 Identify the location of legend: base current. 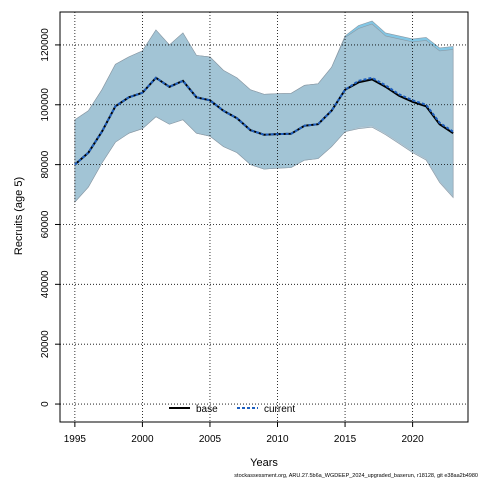
(232, 409).